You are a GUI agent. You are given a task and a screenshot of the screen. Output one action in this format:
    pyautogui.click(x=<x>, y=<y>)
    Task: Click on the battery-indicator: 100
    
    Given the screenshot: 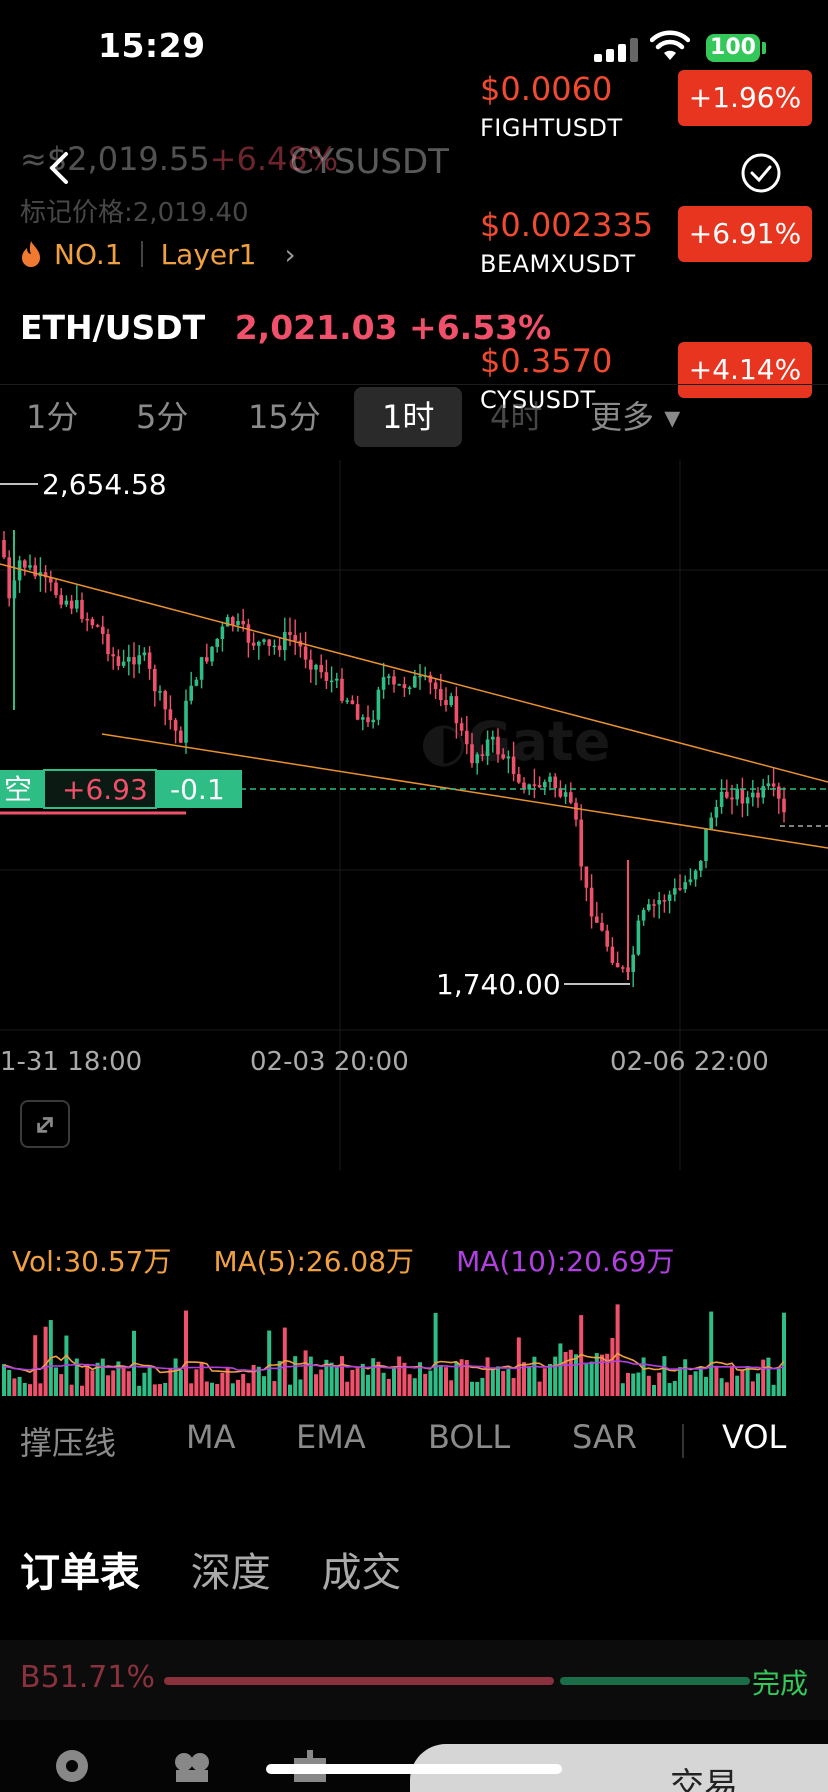 What is the action you would take?
    pyautogui.click(x=733, y=48)
    